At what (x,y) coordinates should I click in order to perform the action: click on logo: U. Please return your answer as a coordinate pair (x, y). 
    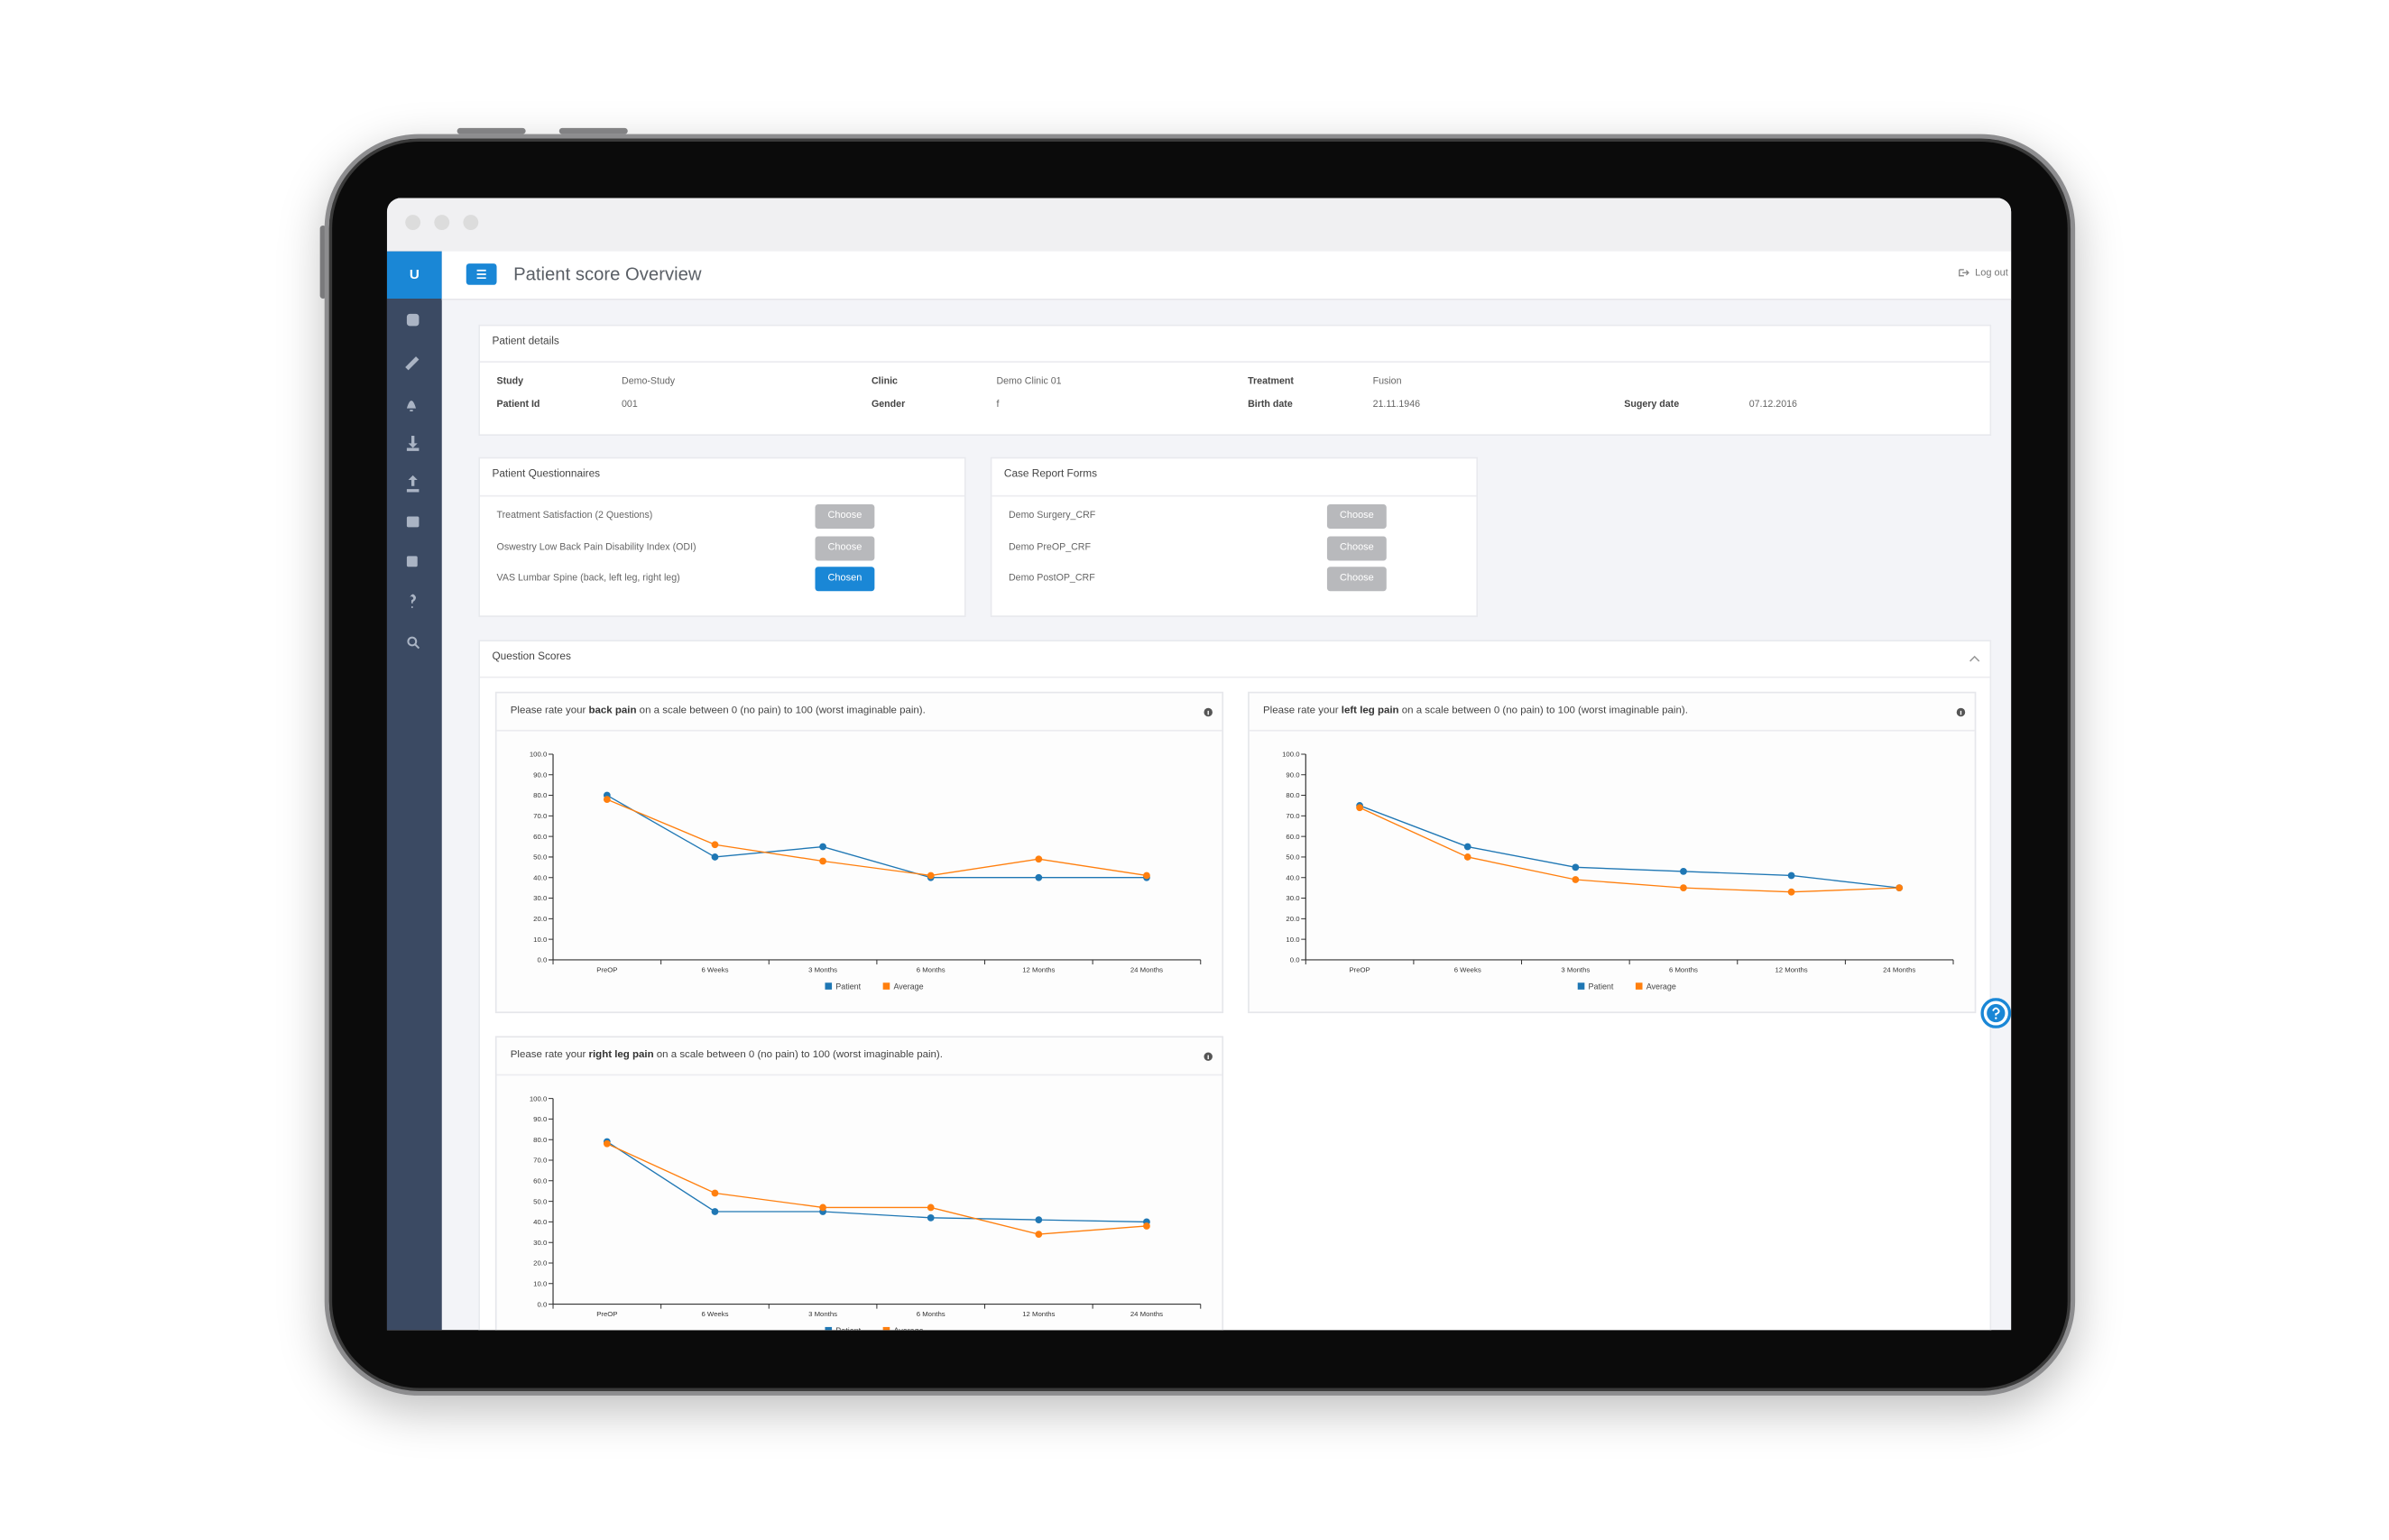
    Looking at the image, I should click on (414, 275).